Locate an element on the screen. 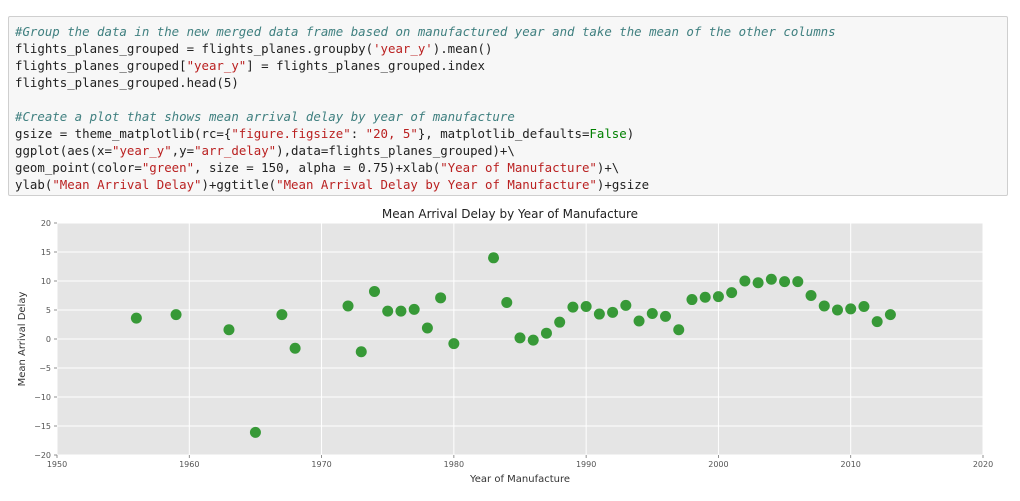 The height and width of the screenshot is (501, 1020). code-token: "Year of Manufacture" is located at coordinates (518, 167).